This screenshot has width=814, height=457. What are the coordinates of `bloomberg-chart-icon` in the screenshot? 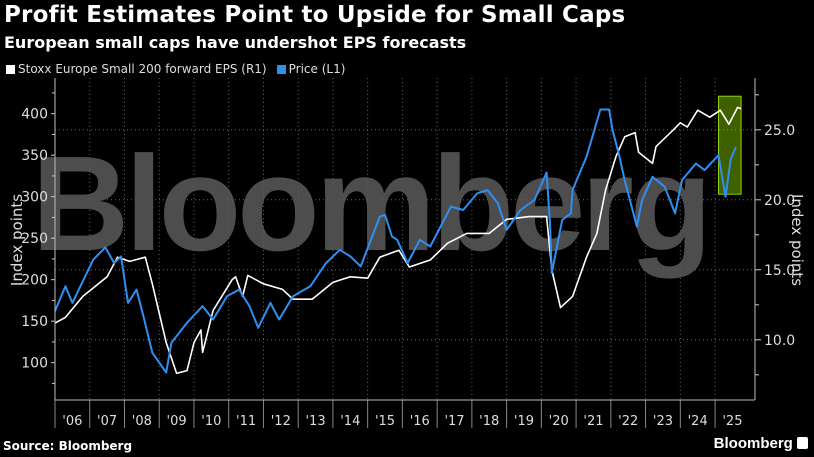 It's located at (802, 443).